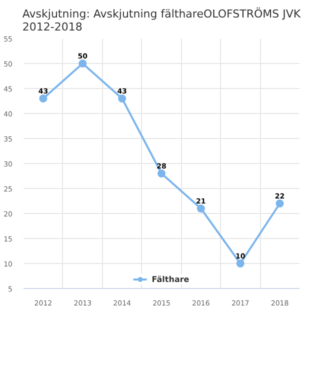  Describe the element at coordinates (171, 279) in the screenshot. I see `legend-label: Fälthare` at that location.